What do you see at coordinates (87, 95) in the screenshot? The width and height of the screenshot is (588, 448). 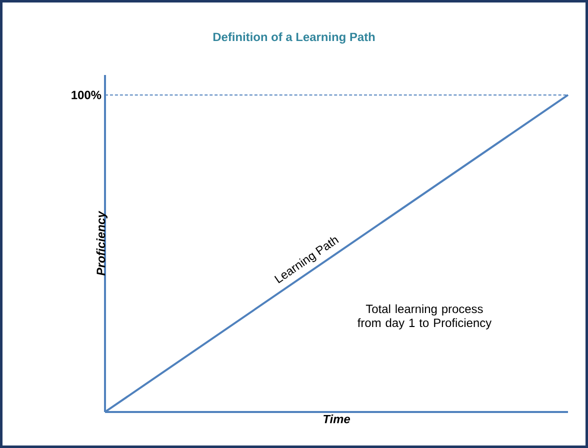 I see `ref-line-label: 100%` at bounding box center [87, 95].